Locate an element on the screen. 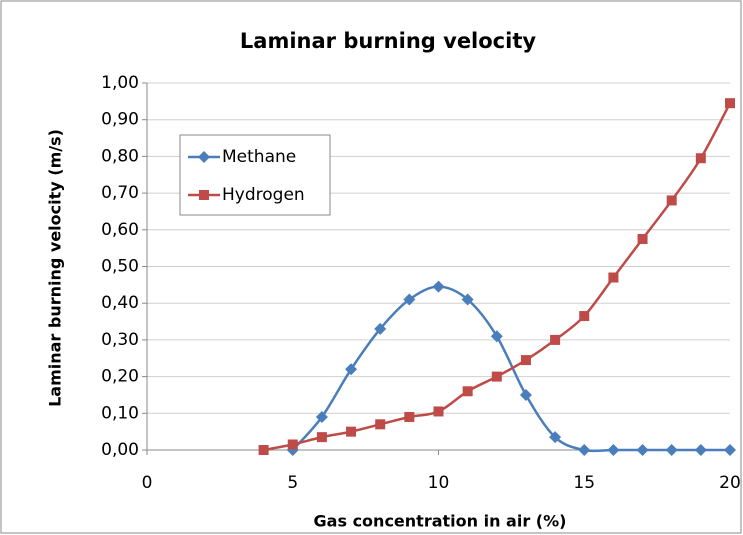 Image resolution: width=743 pixels, height=535 pixels. y-tick-label: 0,20 is located at coordinates (120, 377).